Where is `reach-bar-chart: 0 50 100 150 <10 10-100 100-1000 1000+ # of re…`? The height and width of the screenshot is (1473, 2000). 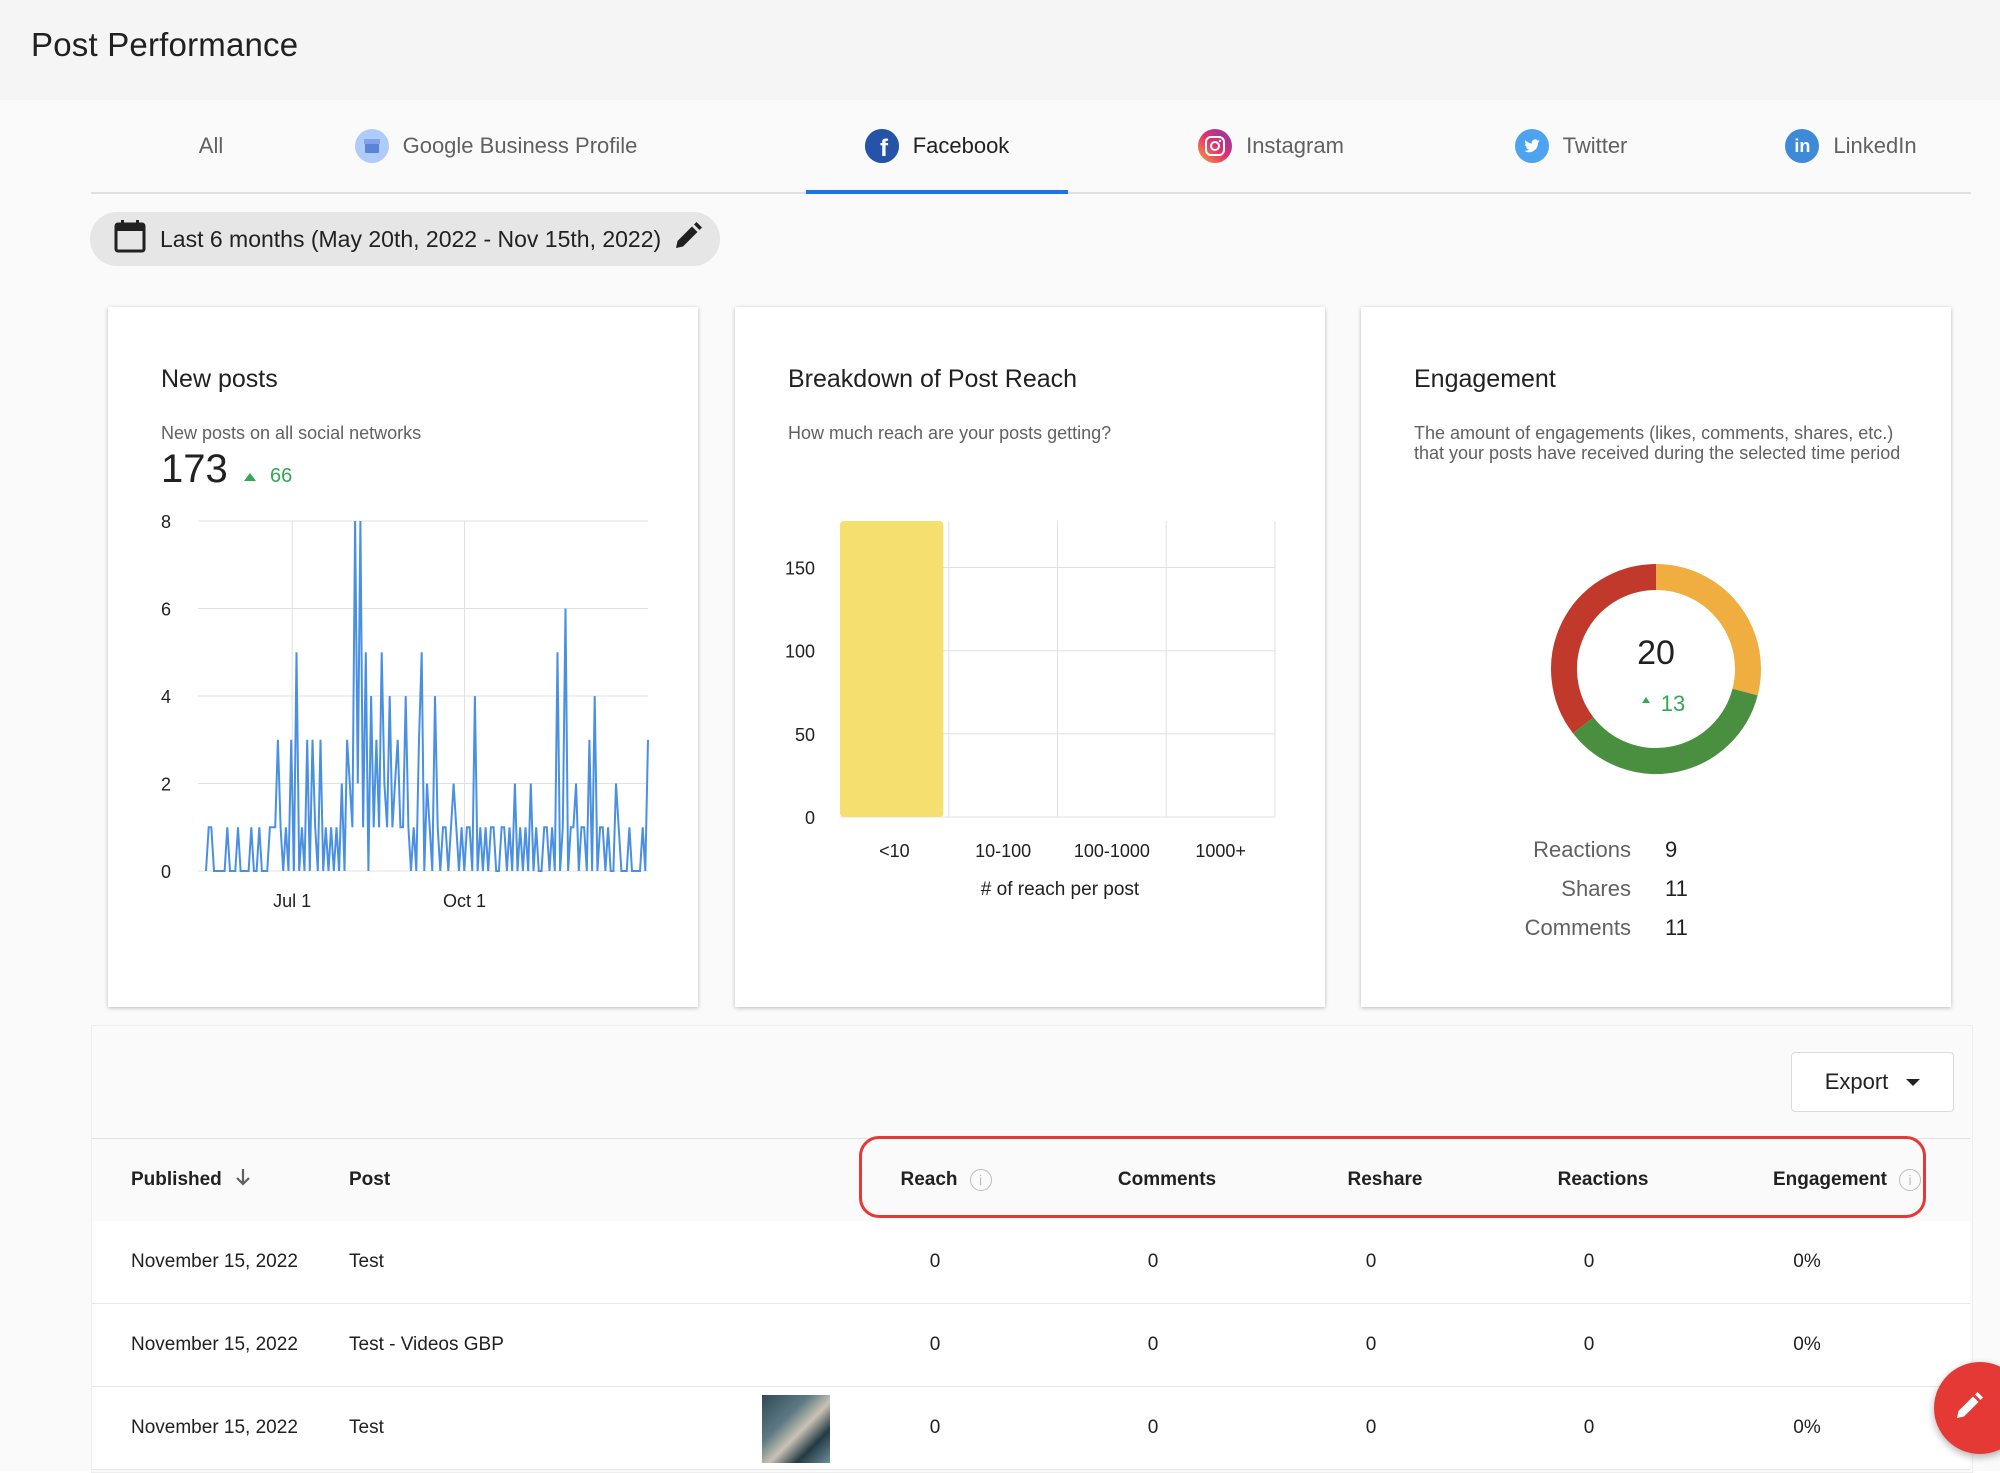
reach-bar-chart: 0 50 100 150 <10 10-100 100-1000 1000+ # of re… is located at coordinates (1030, 710).